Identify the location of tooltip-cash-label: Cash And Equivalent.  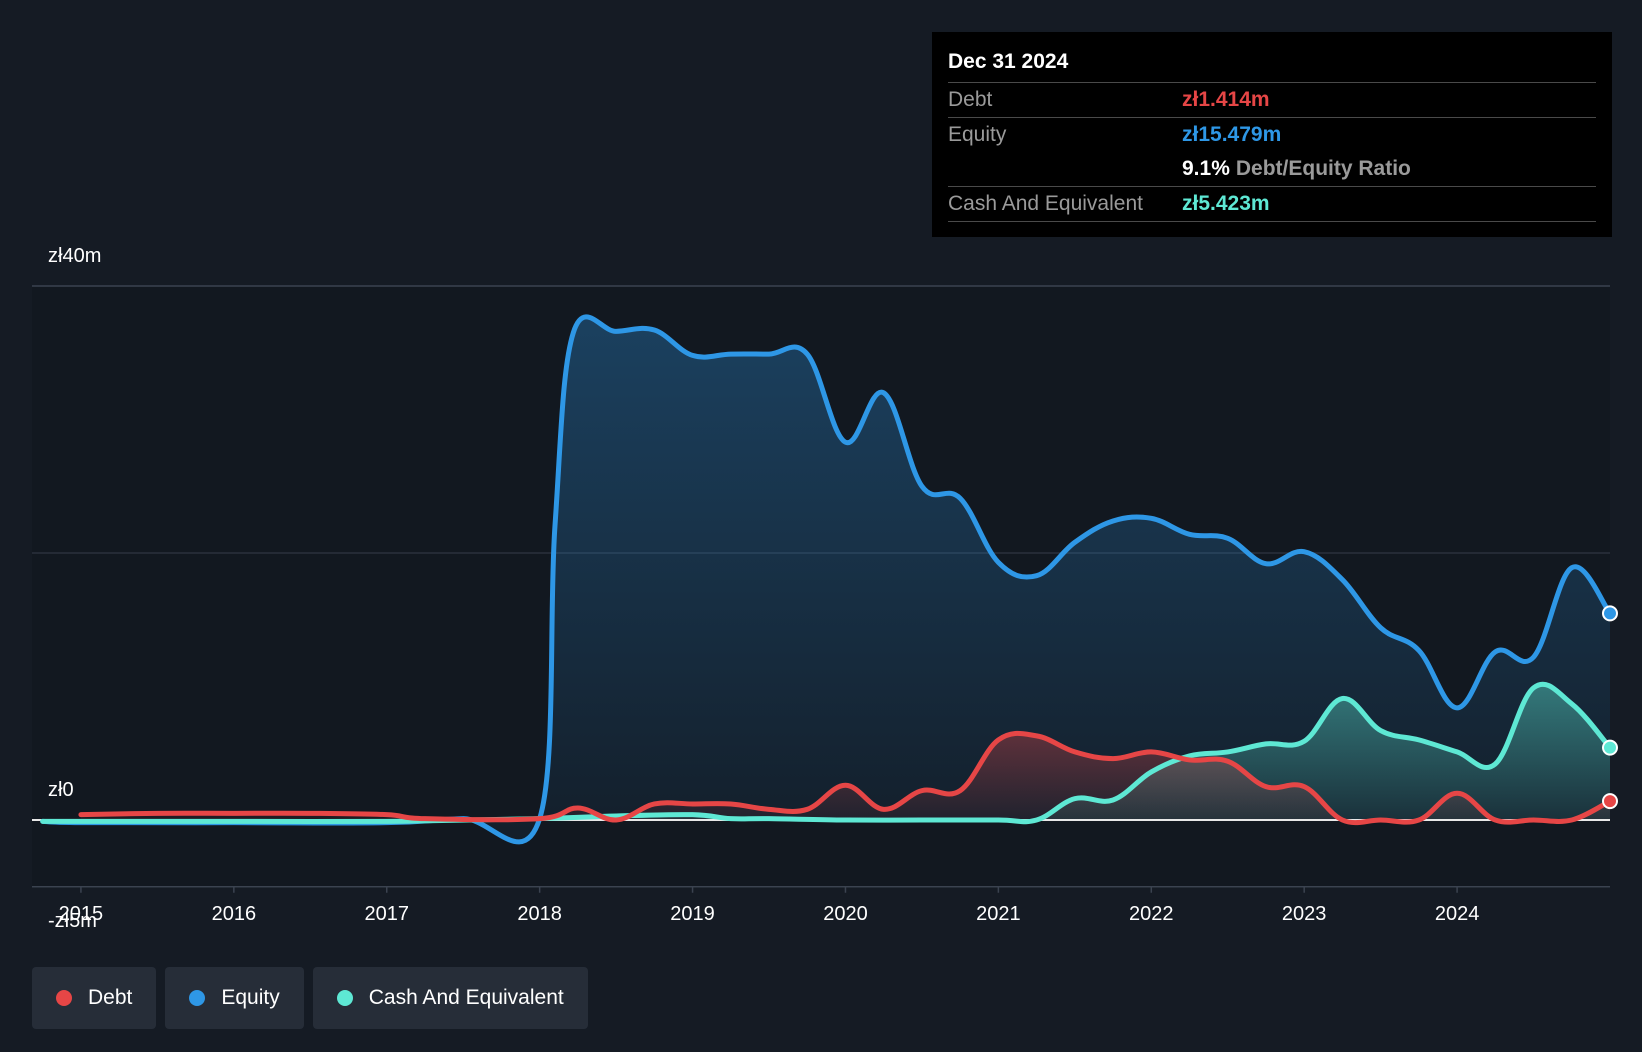
(1045, 203).